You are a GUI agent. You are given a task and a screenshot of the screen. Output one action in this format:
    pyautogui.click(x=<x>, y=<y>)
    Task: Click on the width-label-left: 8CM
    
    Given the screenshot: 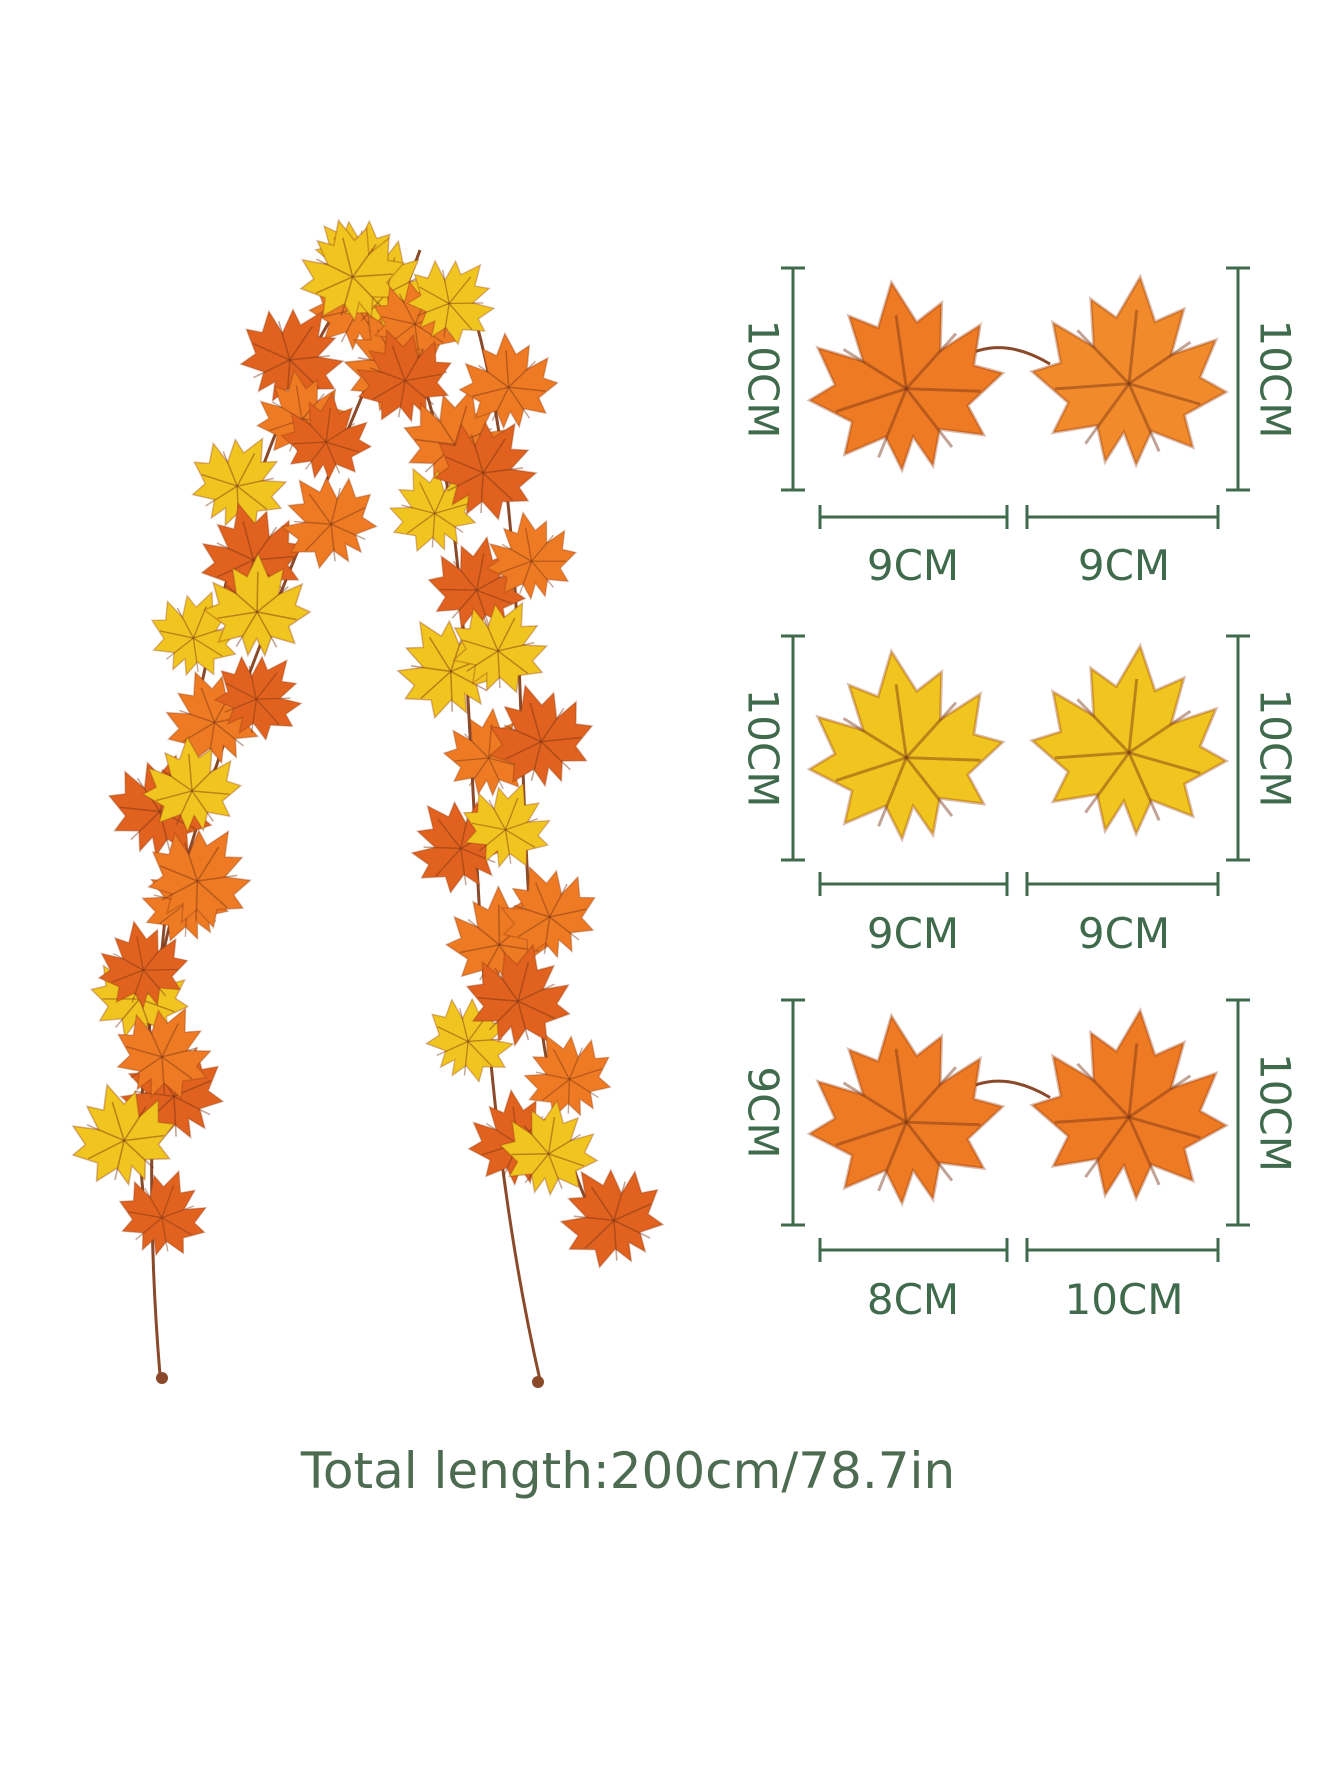 What is the action you would take?
    pyautogui.click(x=913, y=1299)
    